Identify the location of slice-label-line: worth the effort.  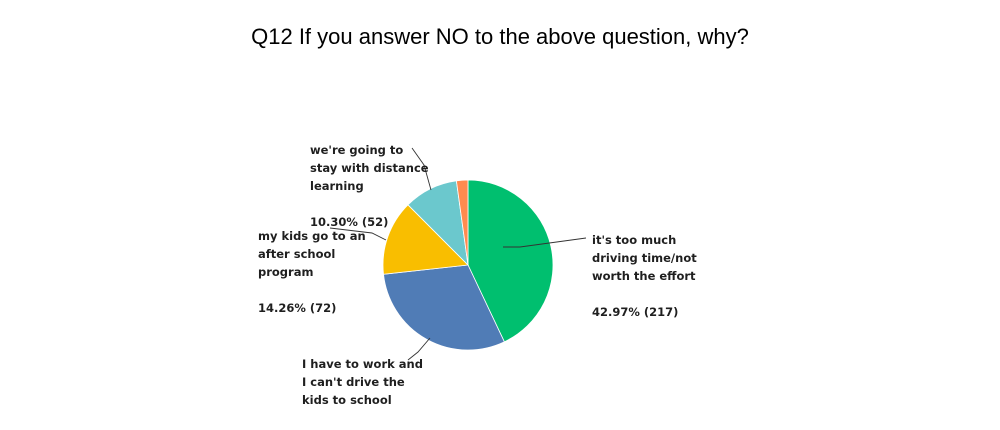
(644, 276).